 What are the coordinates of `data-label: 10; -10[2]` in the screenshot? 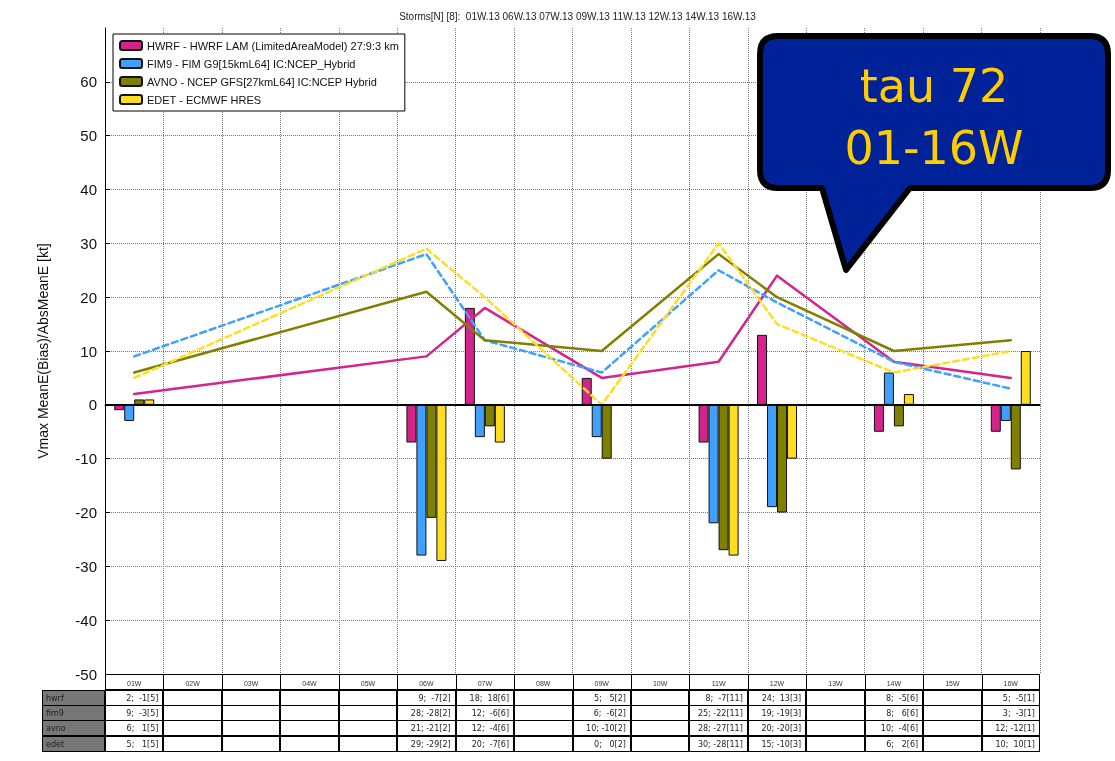 It's located at (601, 728).